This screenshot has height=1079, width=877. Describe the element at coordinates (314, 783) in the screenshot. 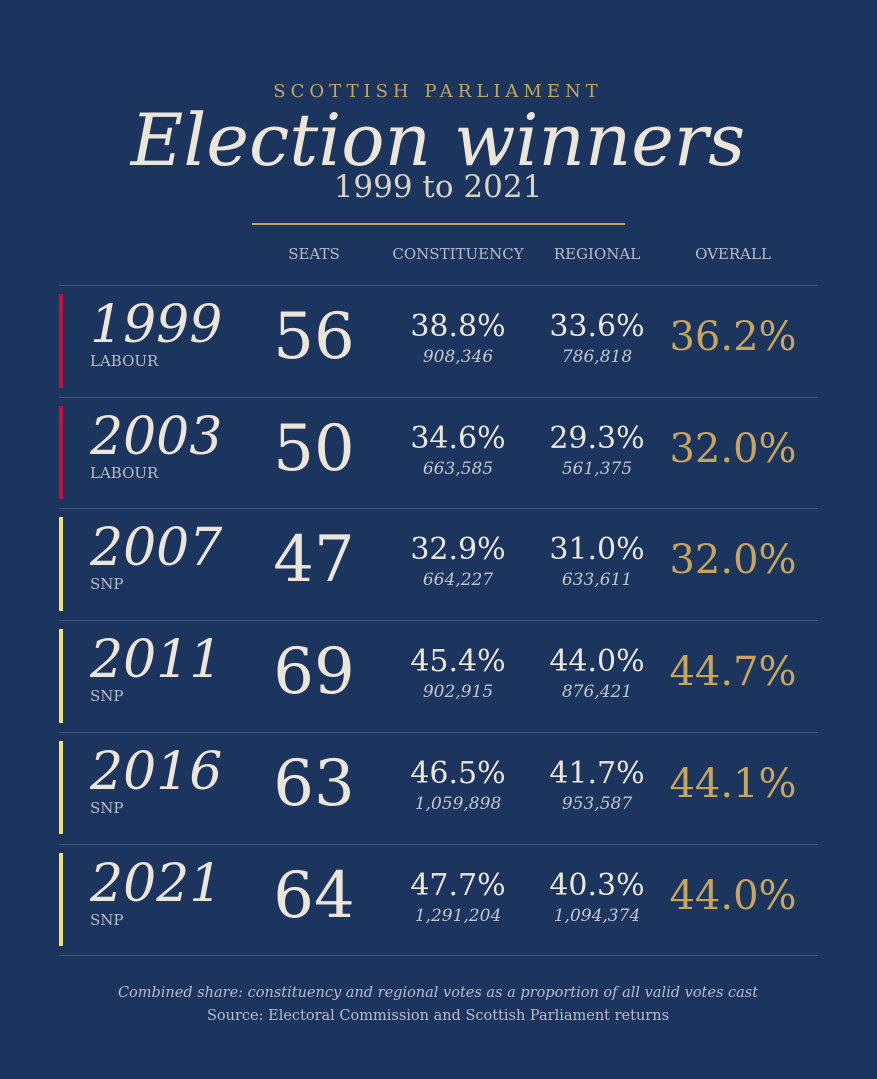

I see `seats: 63` at that location.